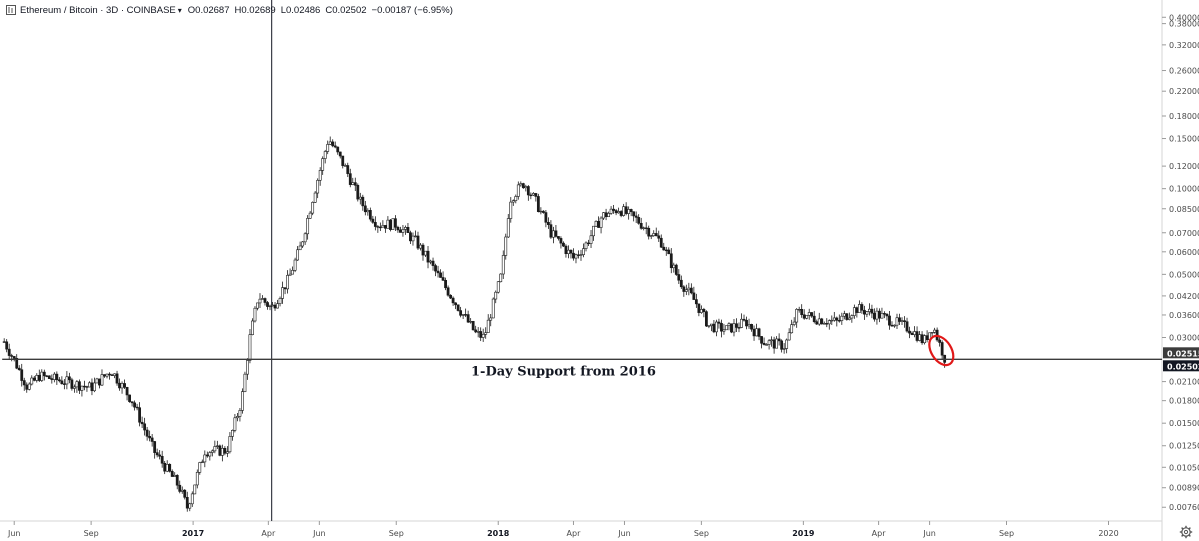 This screenshot has height=541, width=1199. What do you see at coordinates (1184, 338) in the screenshot?
I see `y-tick-label: 0.03000` at bounding box center [1184, 338].